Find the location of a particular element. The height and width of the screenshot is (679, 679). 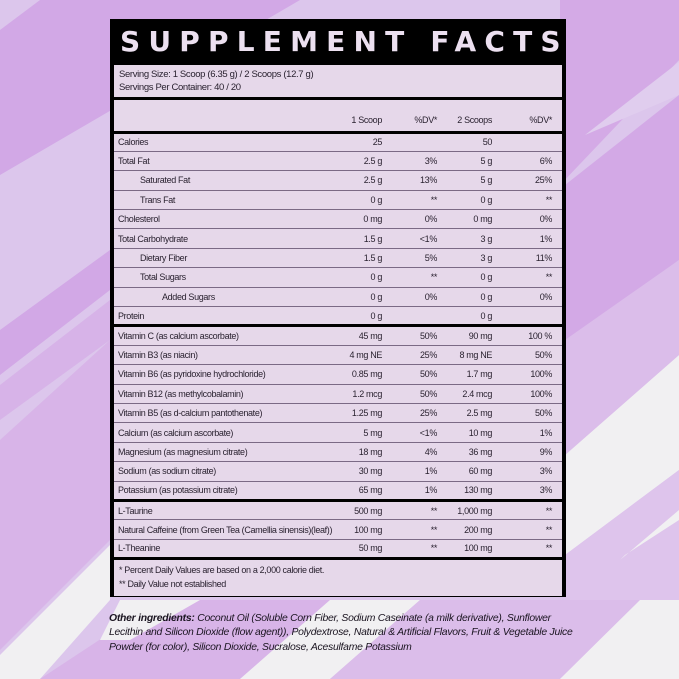

dv-1-scoop: 5% is located at coordinates (413, 258).